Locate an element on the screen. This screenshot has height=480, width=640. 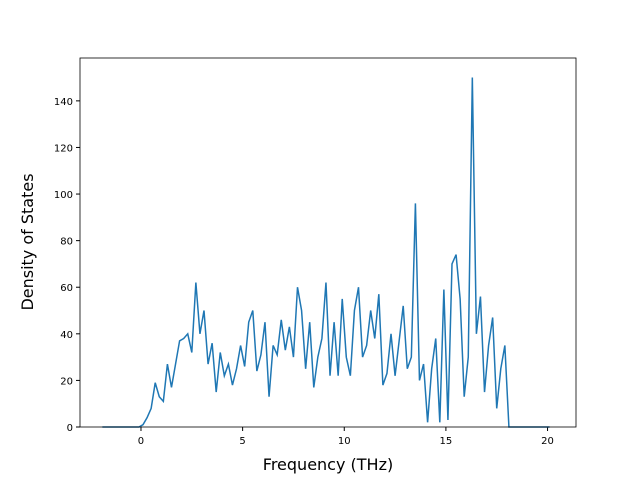
y-tick-label: 40 is located at coordinates (66, 335).